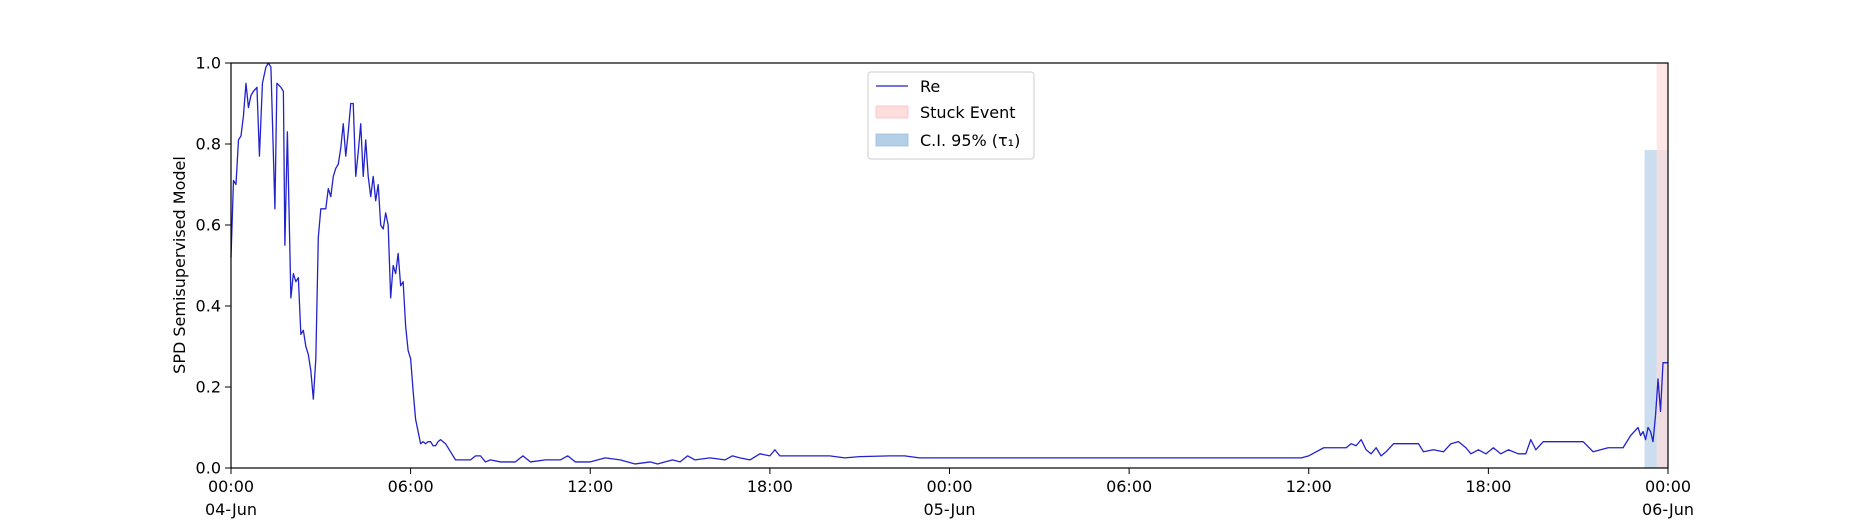 The image size is (1850, 525). I want to click on y-tick-label: 1.0, so click(208, 63).